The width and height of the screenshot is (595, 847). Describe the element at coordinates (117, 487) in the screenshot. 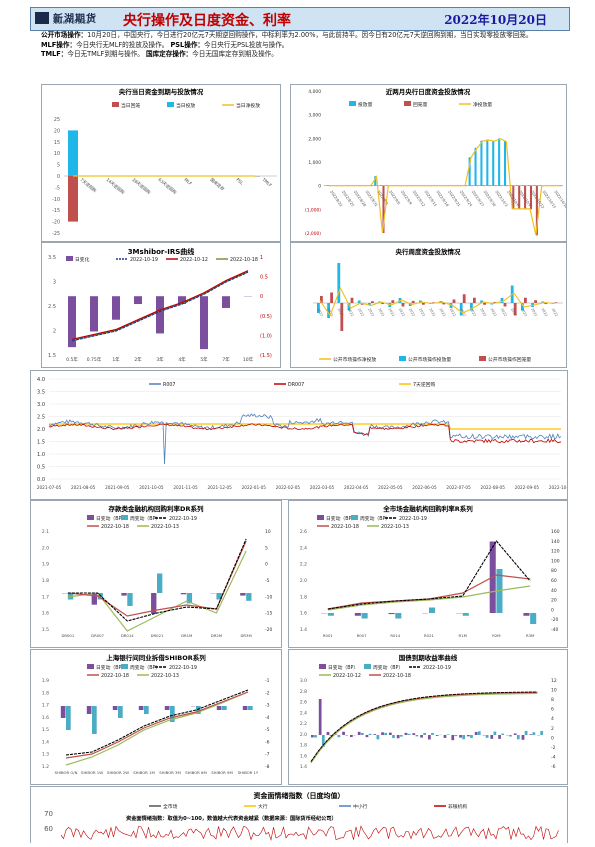

I see `x-tick-label: 2021-09-05` at that location.